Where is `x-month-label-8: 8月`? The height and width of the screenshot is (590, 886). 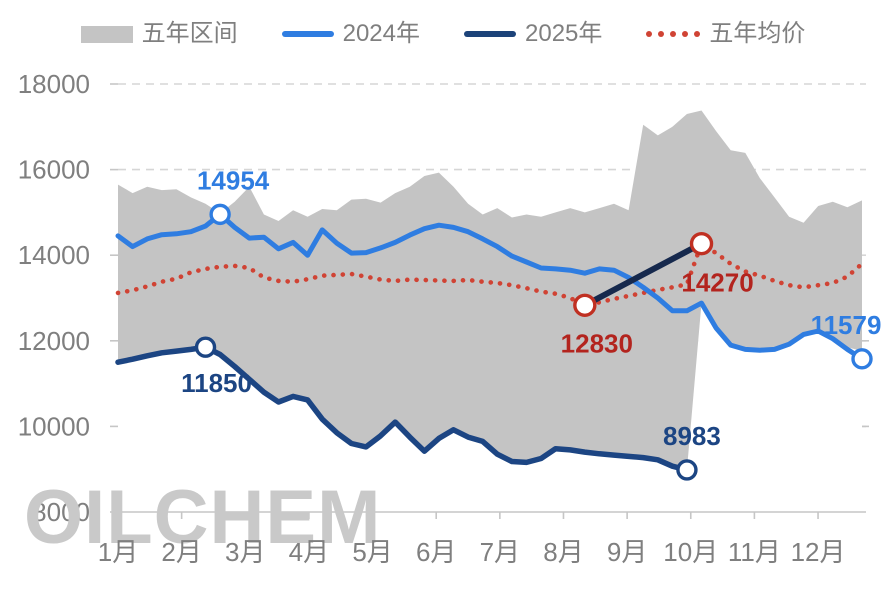
x-month-label-8: 8月 is located at coordinates (563, 552).